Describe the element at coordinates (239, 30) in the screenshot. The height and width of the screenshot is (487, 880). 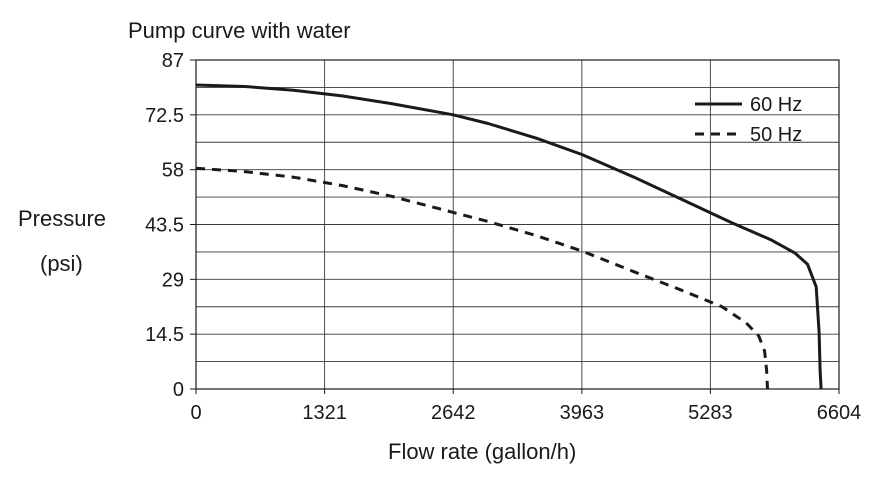
I see `chart-title: Pump curve with water` at that location.